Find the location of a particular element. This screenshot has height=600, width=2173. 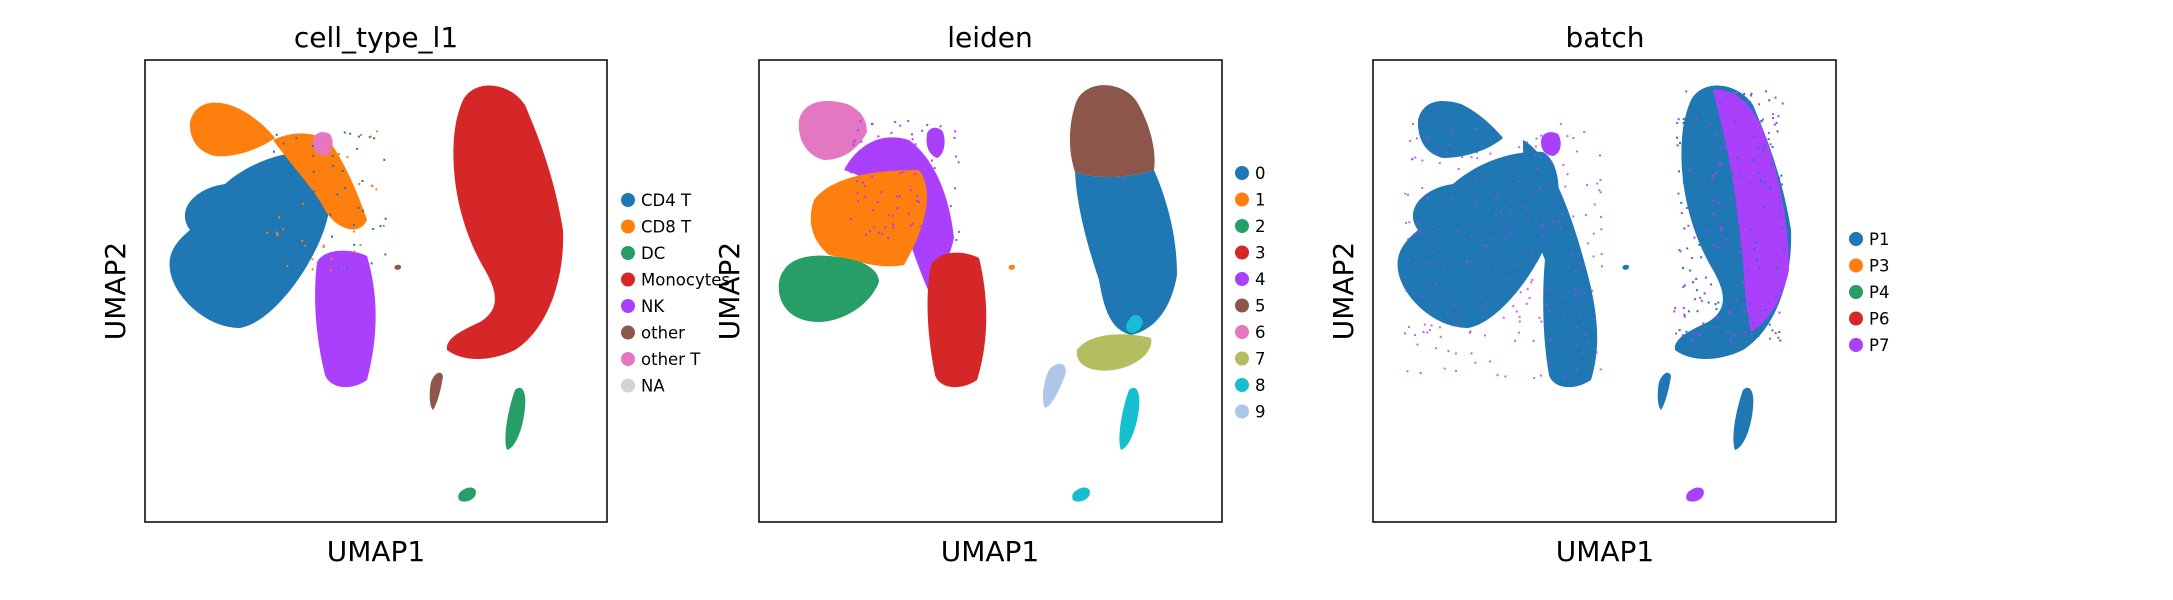

legend-label: 2 is located at coordinates (1260, 226).